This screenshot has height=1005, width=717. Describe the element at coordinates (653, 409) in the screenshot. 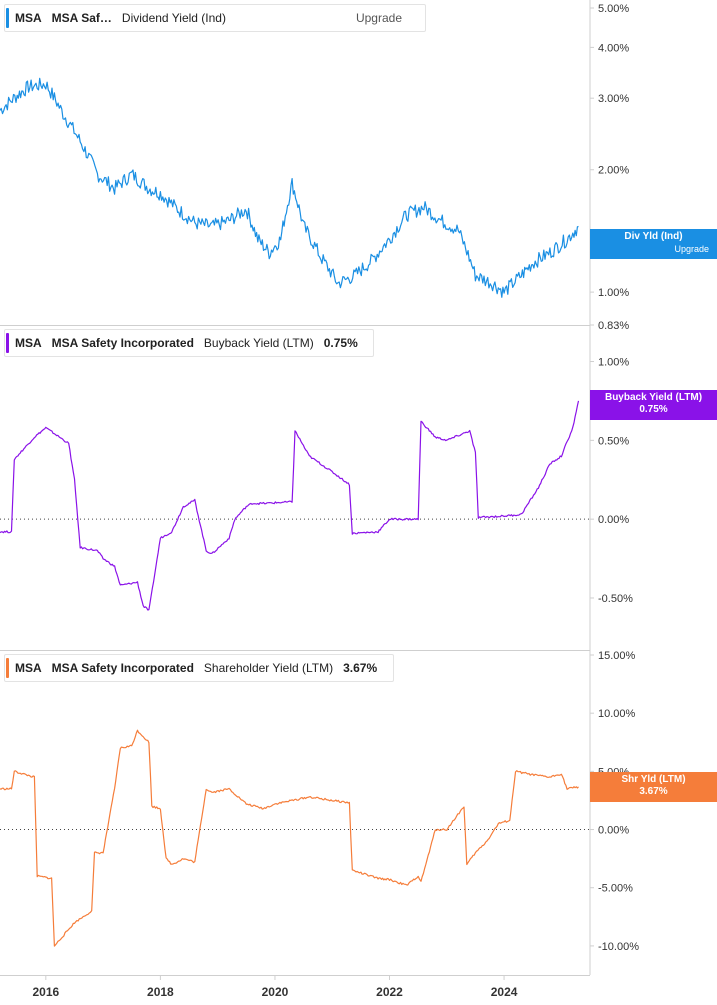

I see `tag-value: 0.75%` at that location.